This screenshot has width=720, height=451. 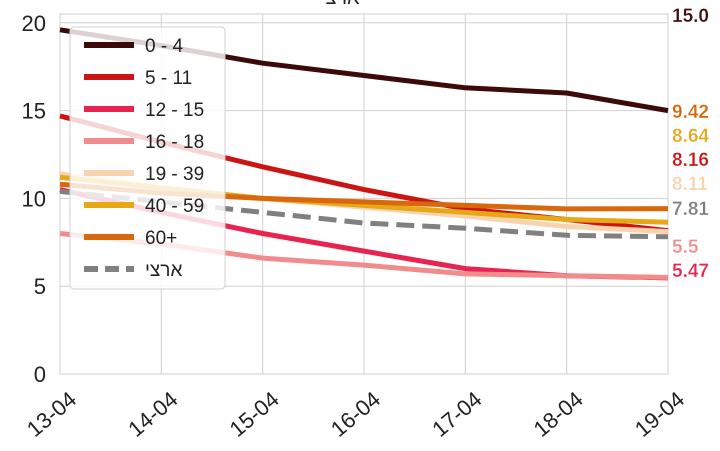 What do you see at coordinates (690, 136) in the screenshot?
I see `end-value-label: 8.64` at bounding box center [690, 136].